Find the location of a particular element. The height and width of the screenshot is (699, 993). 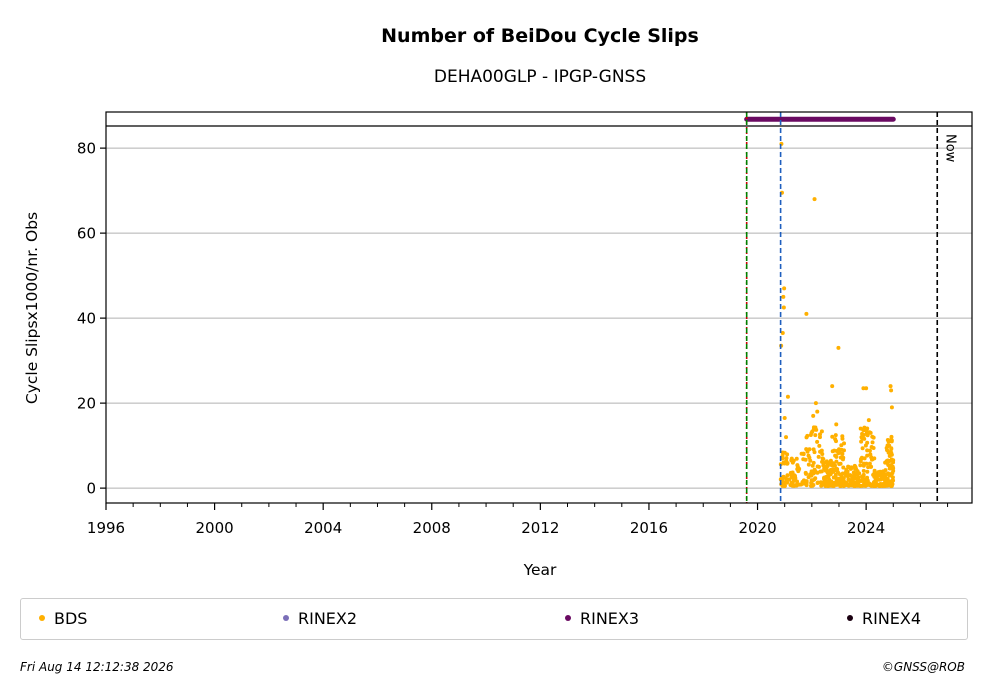

x-tick-label-0: 1996 is located at coordinates (106, 528).